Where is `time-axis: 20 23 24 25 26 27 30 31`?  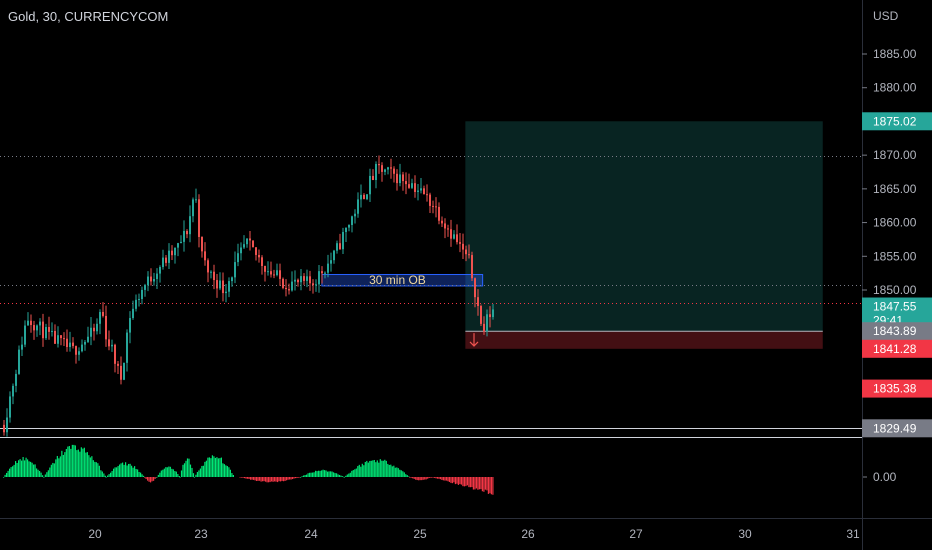 time-axis: 20 23 24 25 26 27 30 31 is located at coordinates (474, 534).